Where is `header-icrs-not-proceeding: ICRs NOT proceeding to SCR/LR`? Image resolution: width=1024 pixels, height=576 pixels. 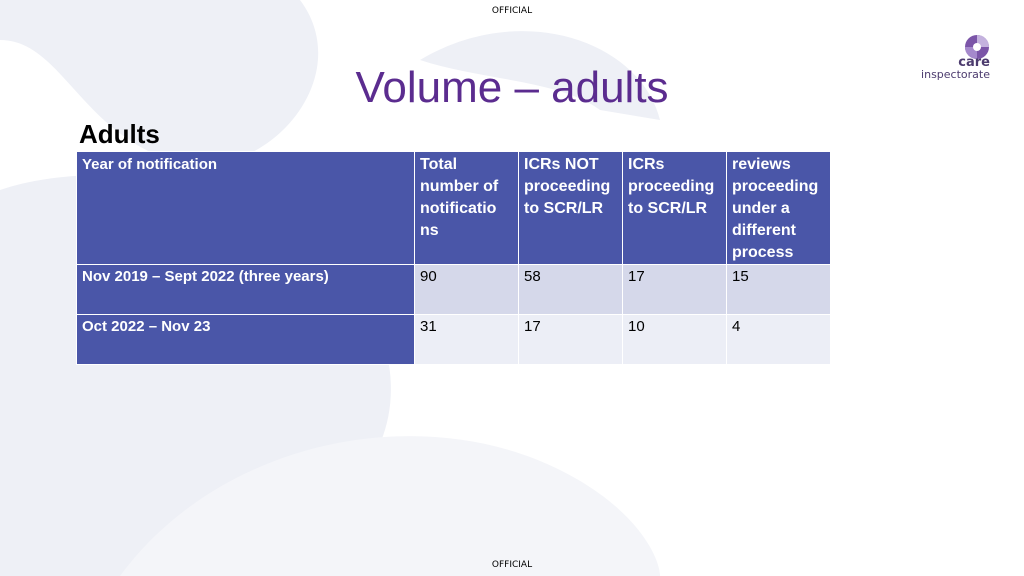
header-icrs-not-proceeding: ICRs NOT proceeding to SCR/LR is located at coordinates (570, 208).